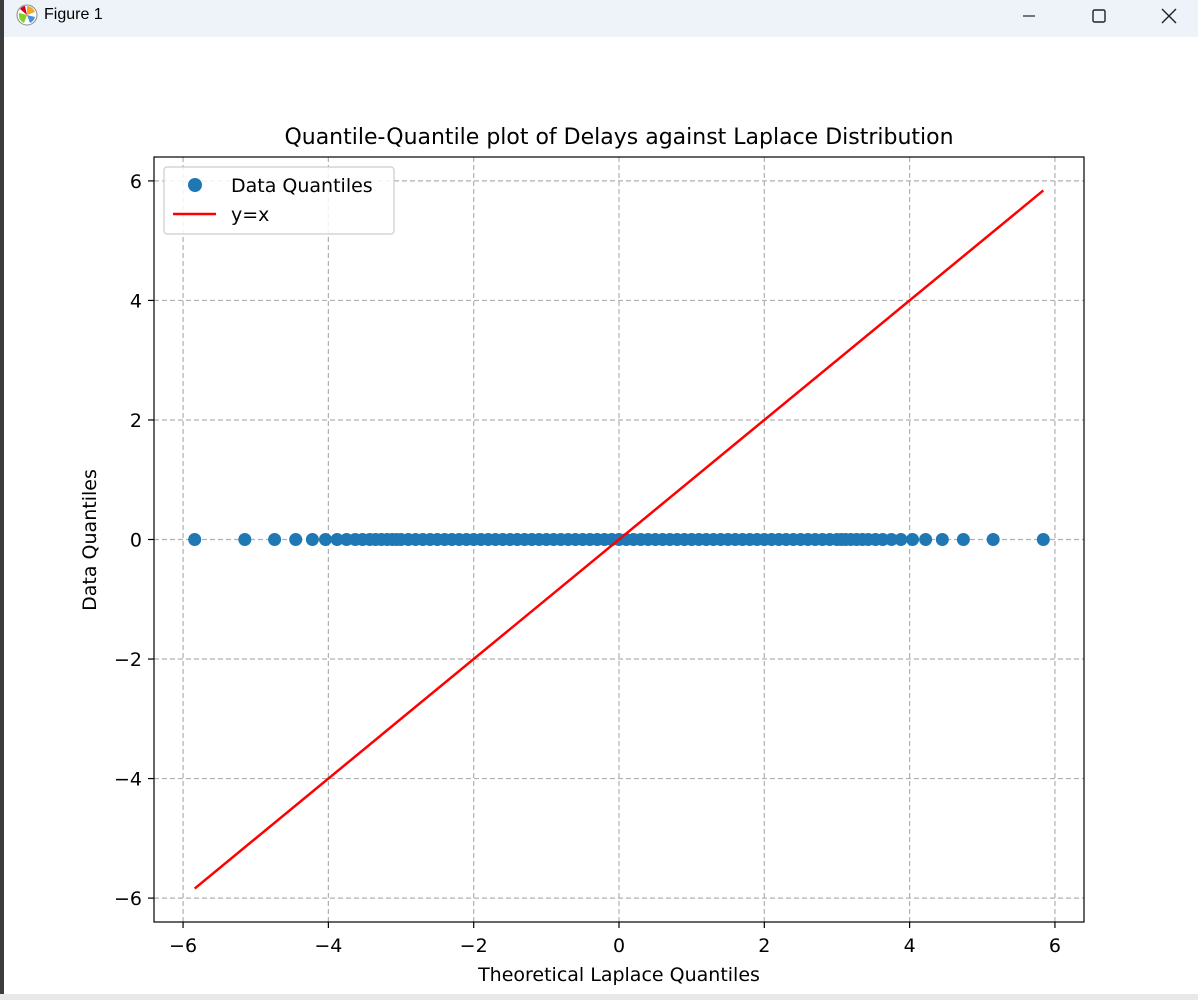 The width and height of the screenshot is (1198, 1000). Describe the element at coordinates (90, 540) in the screenshot. I see `y-axis-label: Data Quantiles` at that location.